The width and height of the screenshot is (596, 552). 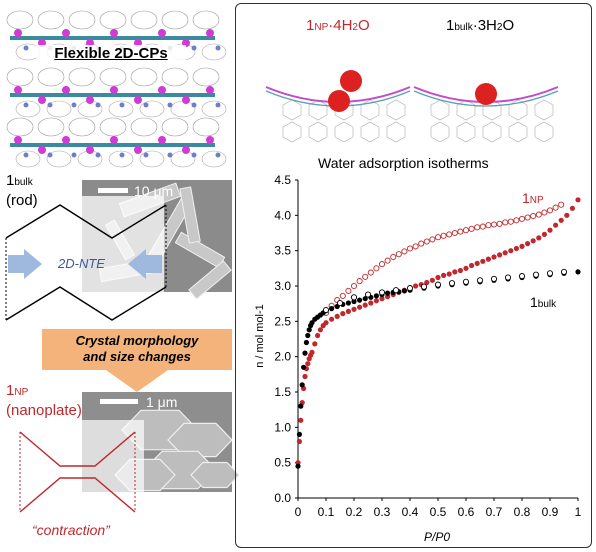 What do you see at coordinates (550, 512) in the screenshot?
I see `x-tick-label: 0.9` at bounding box center [550, 512].